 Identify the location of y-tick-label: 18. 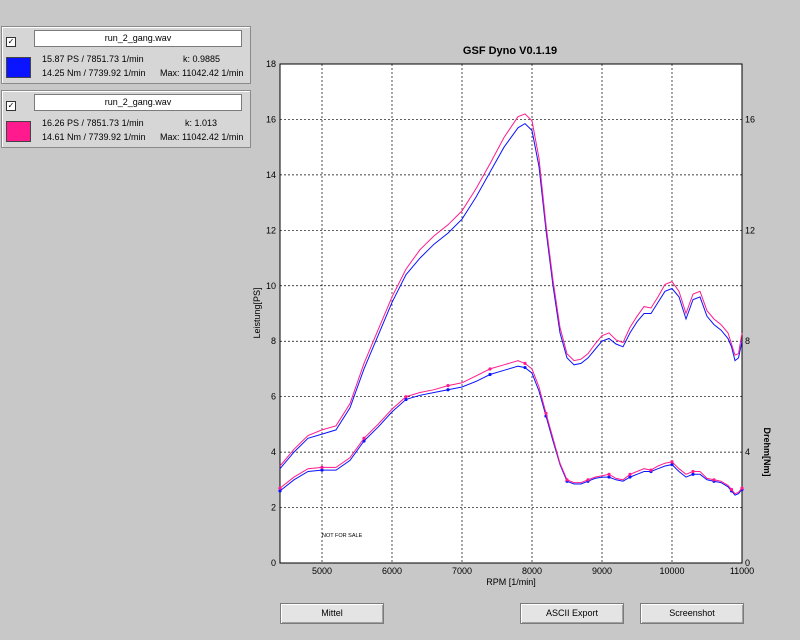
(271, 64).